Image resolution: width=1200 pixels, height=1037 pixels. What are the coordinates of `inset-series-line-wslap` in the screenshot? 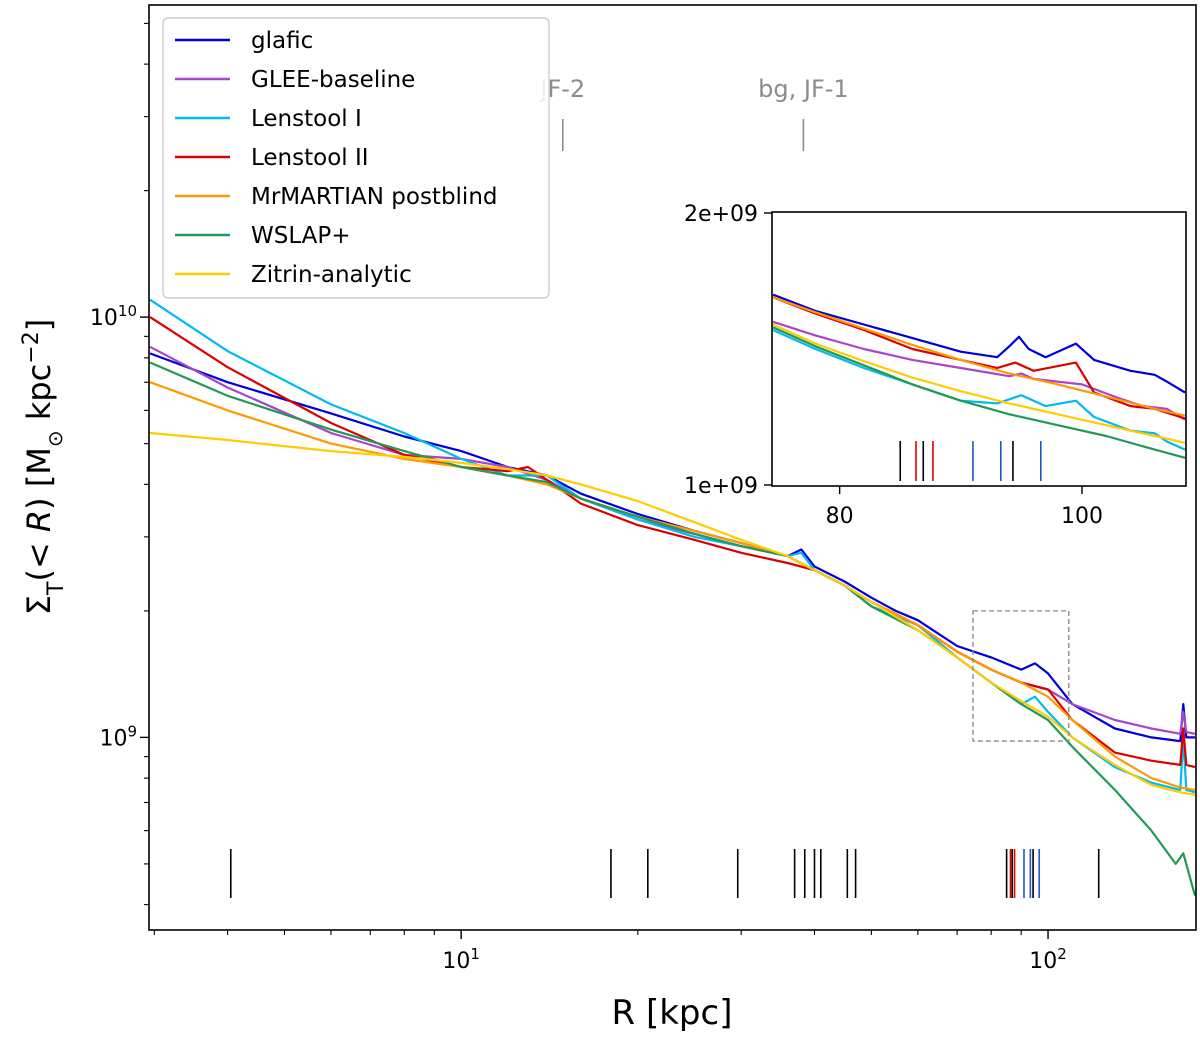 It's located at (979, 392).